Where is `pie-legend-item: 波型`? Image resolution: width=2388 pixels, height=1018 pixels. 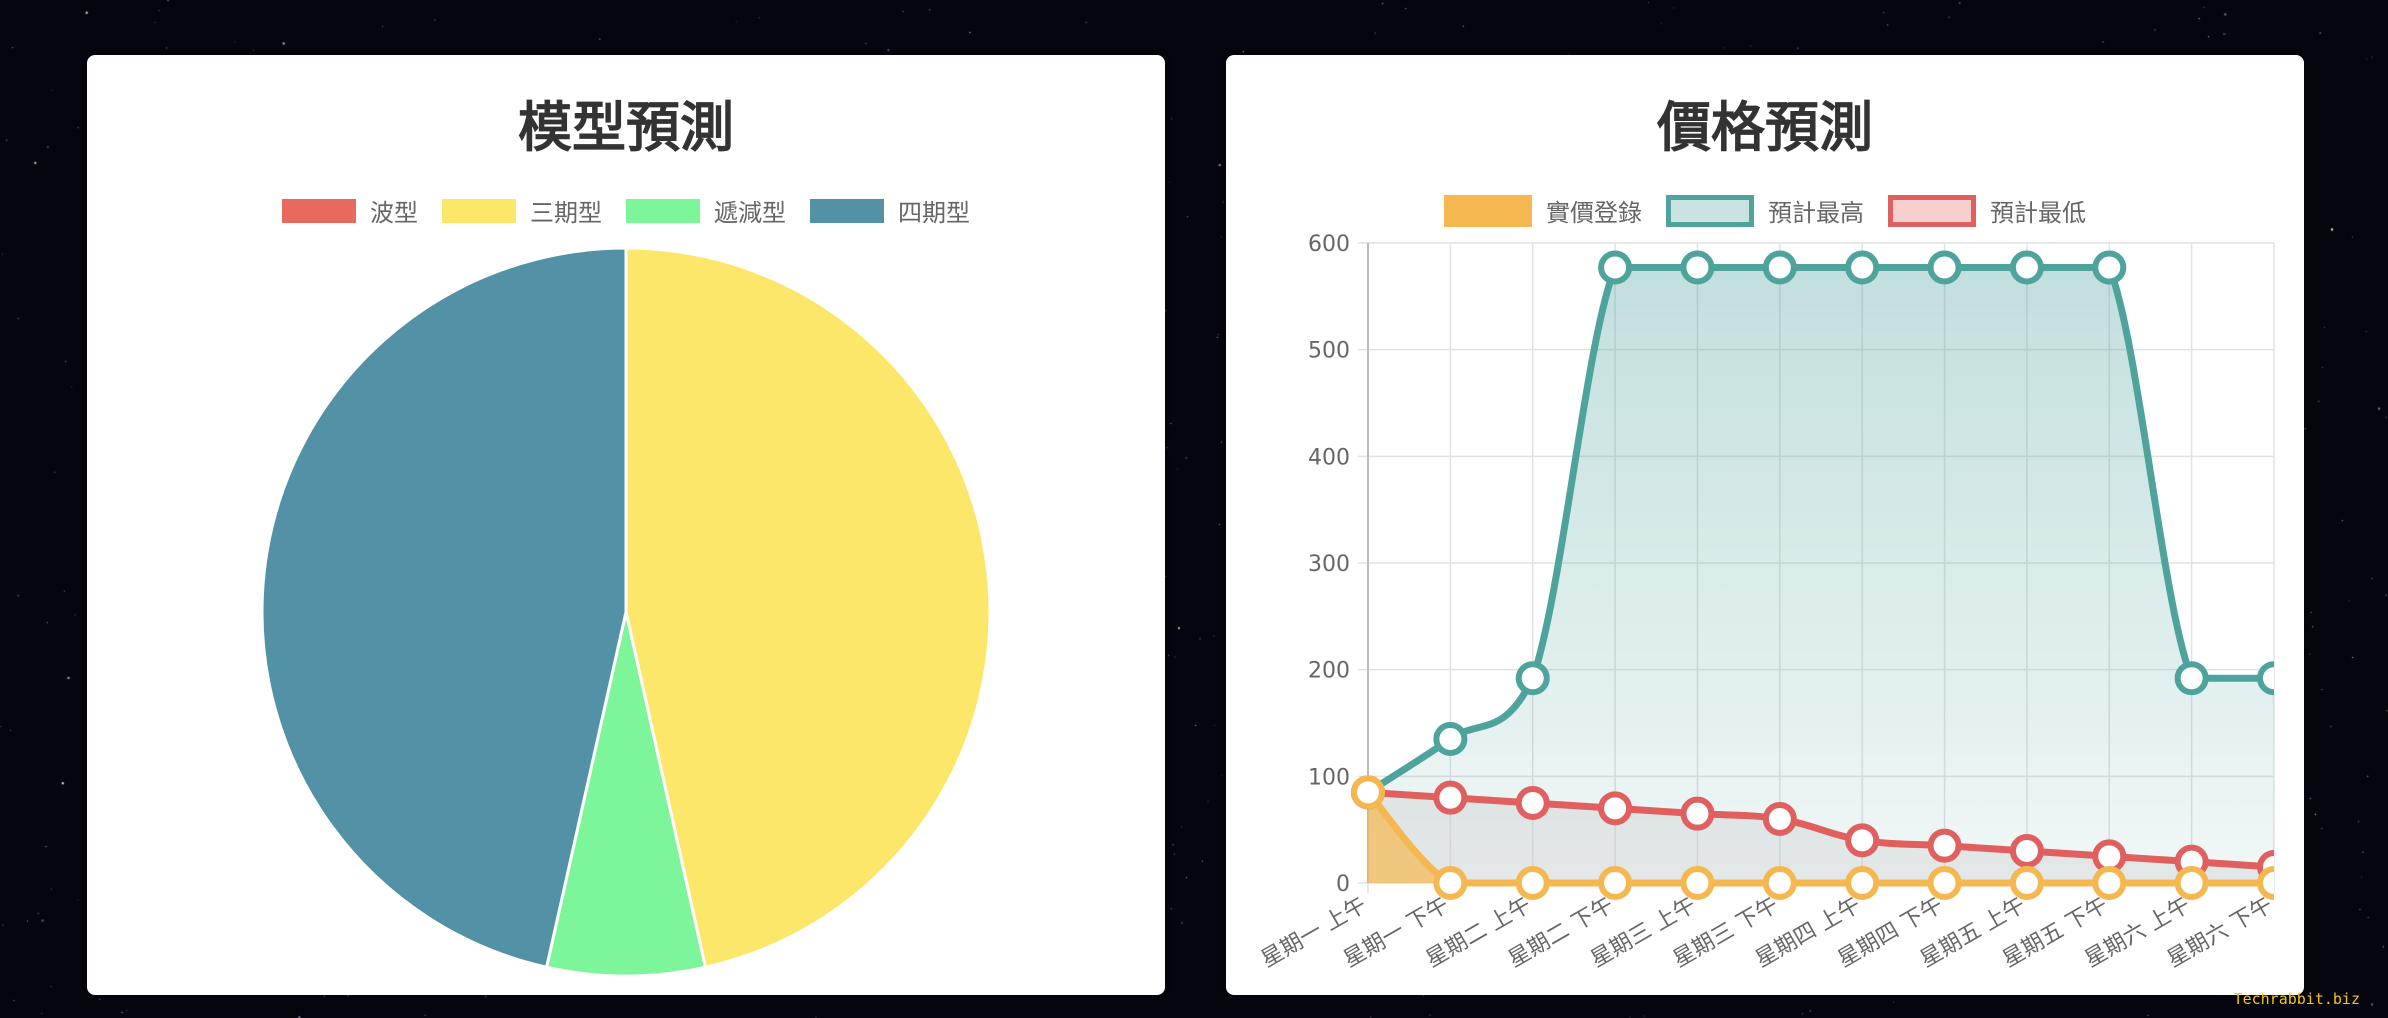
pie-legend-item: 波型 is located at coordinates (350, 210).